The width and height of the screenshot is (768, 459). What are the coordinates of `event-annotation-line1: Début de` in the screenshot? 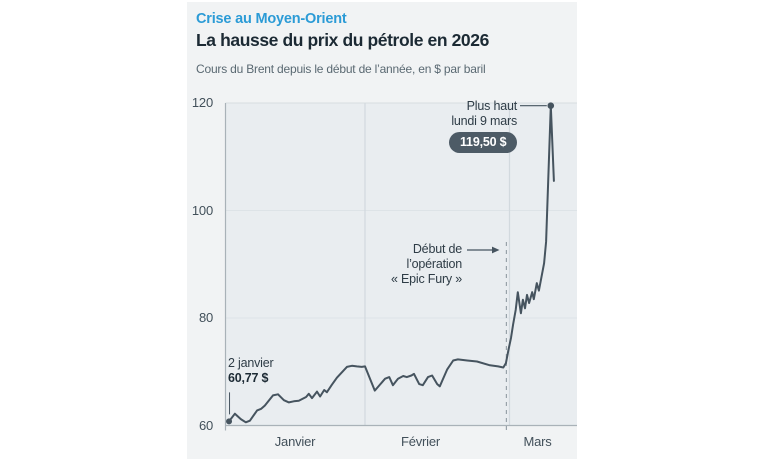 It's located at (437, 249).